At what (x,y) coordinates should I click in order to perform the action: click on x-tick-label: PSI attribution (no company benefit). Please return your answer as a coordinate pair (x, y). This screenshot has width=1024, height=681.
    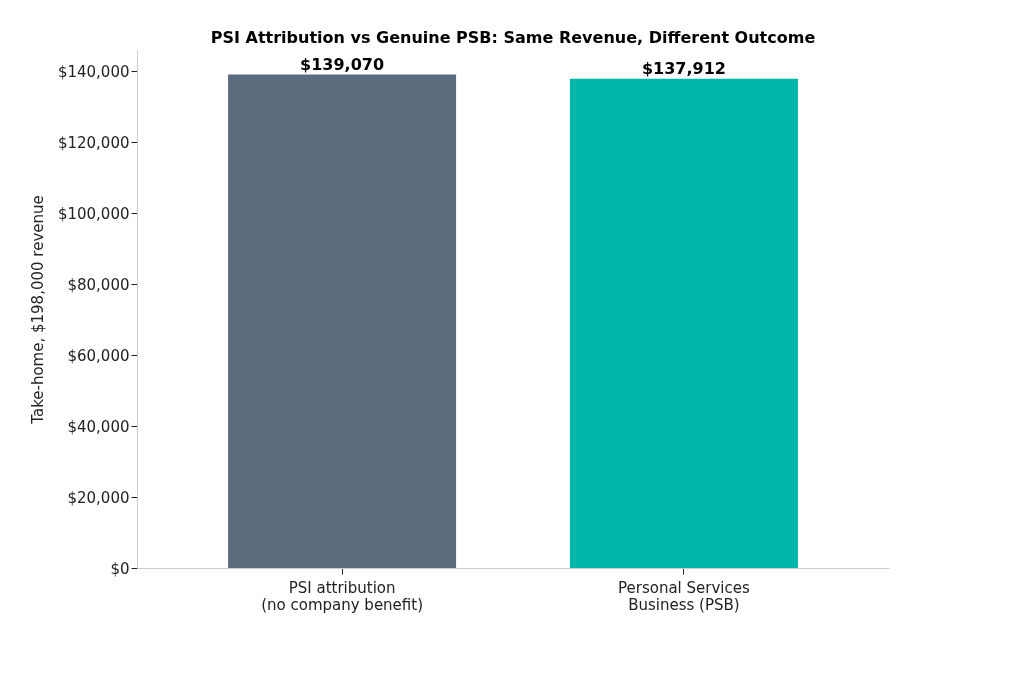
    Looking at the image, I should click on (342, 596).